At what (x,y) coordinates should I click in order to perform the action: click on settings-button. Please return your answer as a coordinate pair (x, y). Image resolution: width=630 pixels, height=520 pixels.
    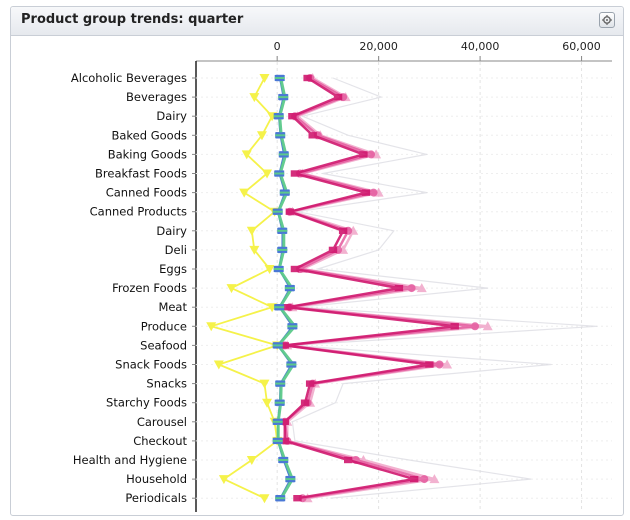
    Looking at the image, I should click on (607, 20).